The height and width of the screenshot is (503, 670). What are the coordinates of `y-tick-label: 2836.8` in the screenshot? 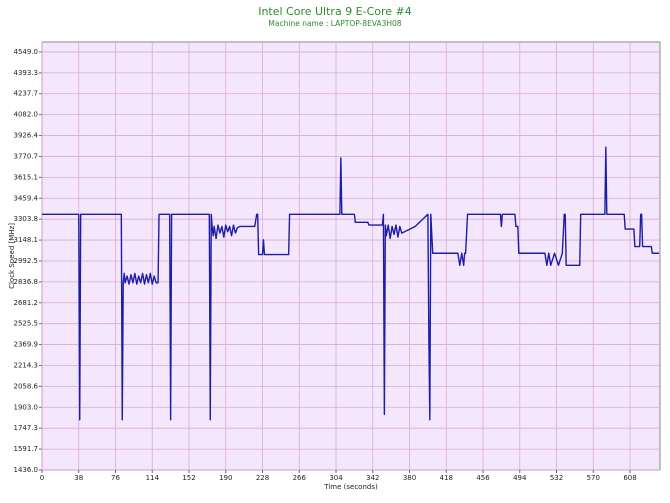 It's located at (26, 282).